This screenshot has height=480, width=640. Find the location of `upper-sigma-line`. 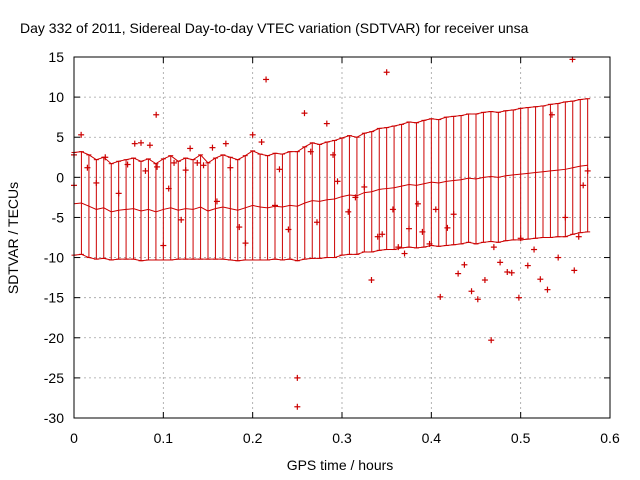

upper-sigma-line is located at coordinates (330, 131).